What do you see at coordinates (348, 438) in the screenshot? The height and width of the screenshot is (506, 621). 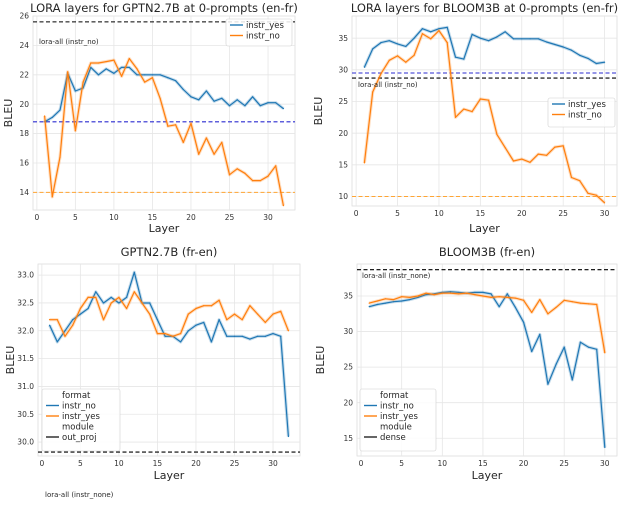 I see `y-tick-label: 15` at bounding box center [348, 438].